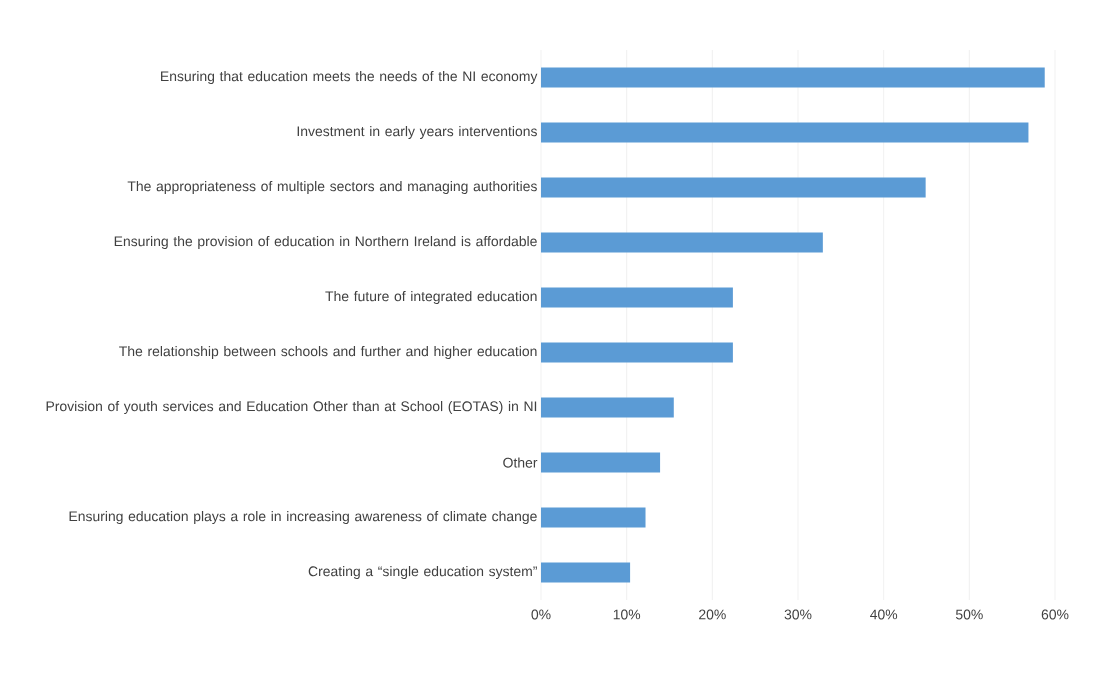 The image size is (1099, 690). I want to click on y-tick-label: Creating a “single education system”, so click(422, 572).